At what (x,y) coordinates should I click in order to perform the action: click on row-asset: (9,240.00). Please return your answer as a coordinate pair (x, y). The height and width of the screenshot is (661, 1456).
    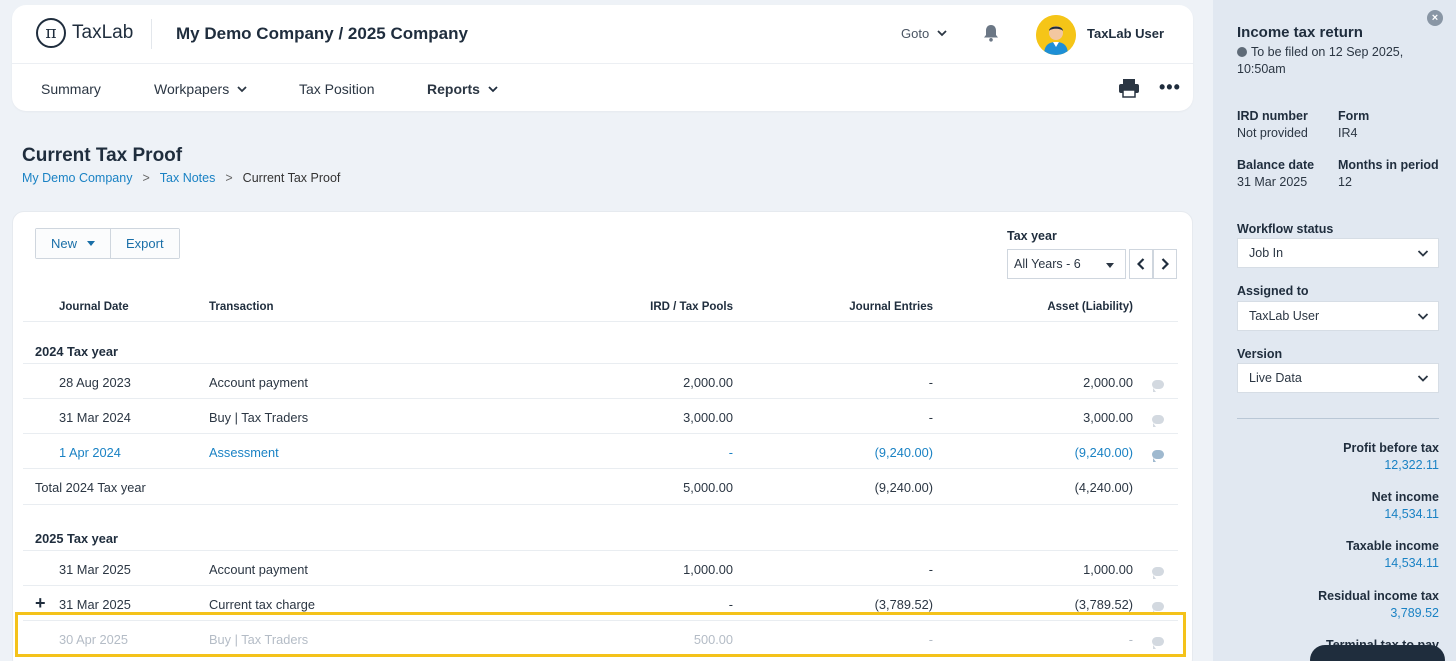
    Looking at the image, I should click on (1103, 452).